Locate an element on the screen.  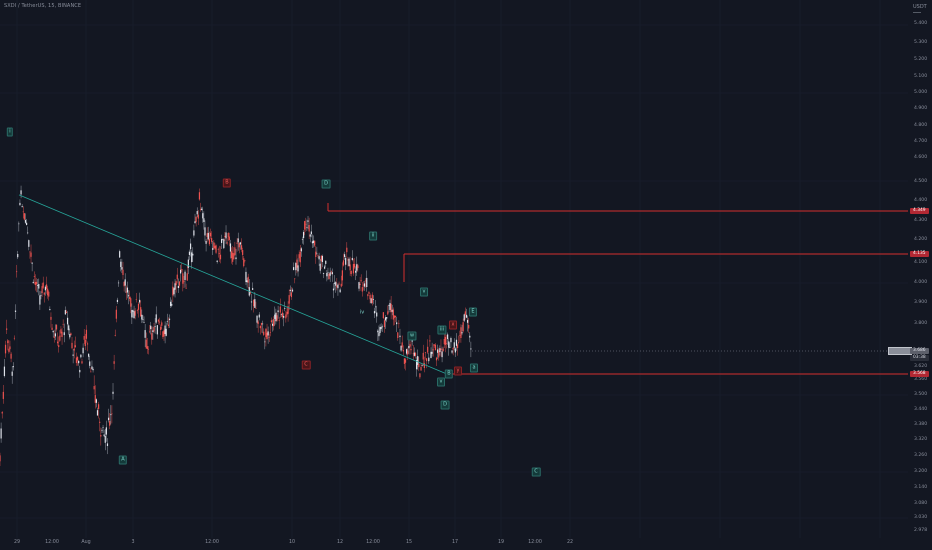
price-tick: 4.100 is located at coordinates (921, 262).